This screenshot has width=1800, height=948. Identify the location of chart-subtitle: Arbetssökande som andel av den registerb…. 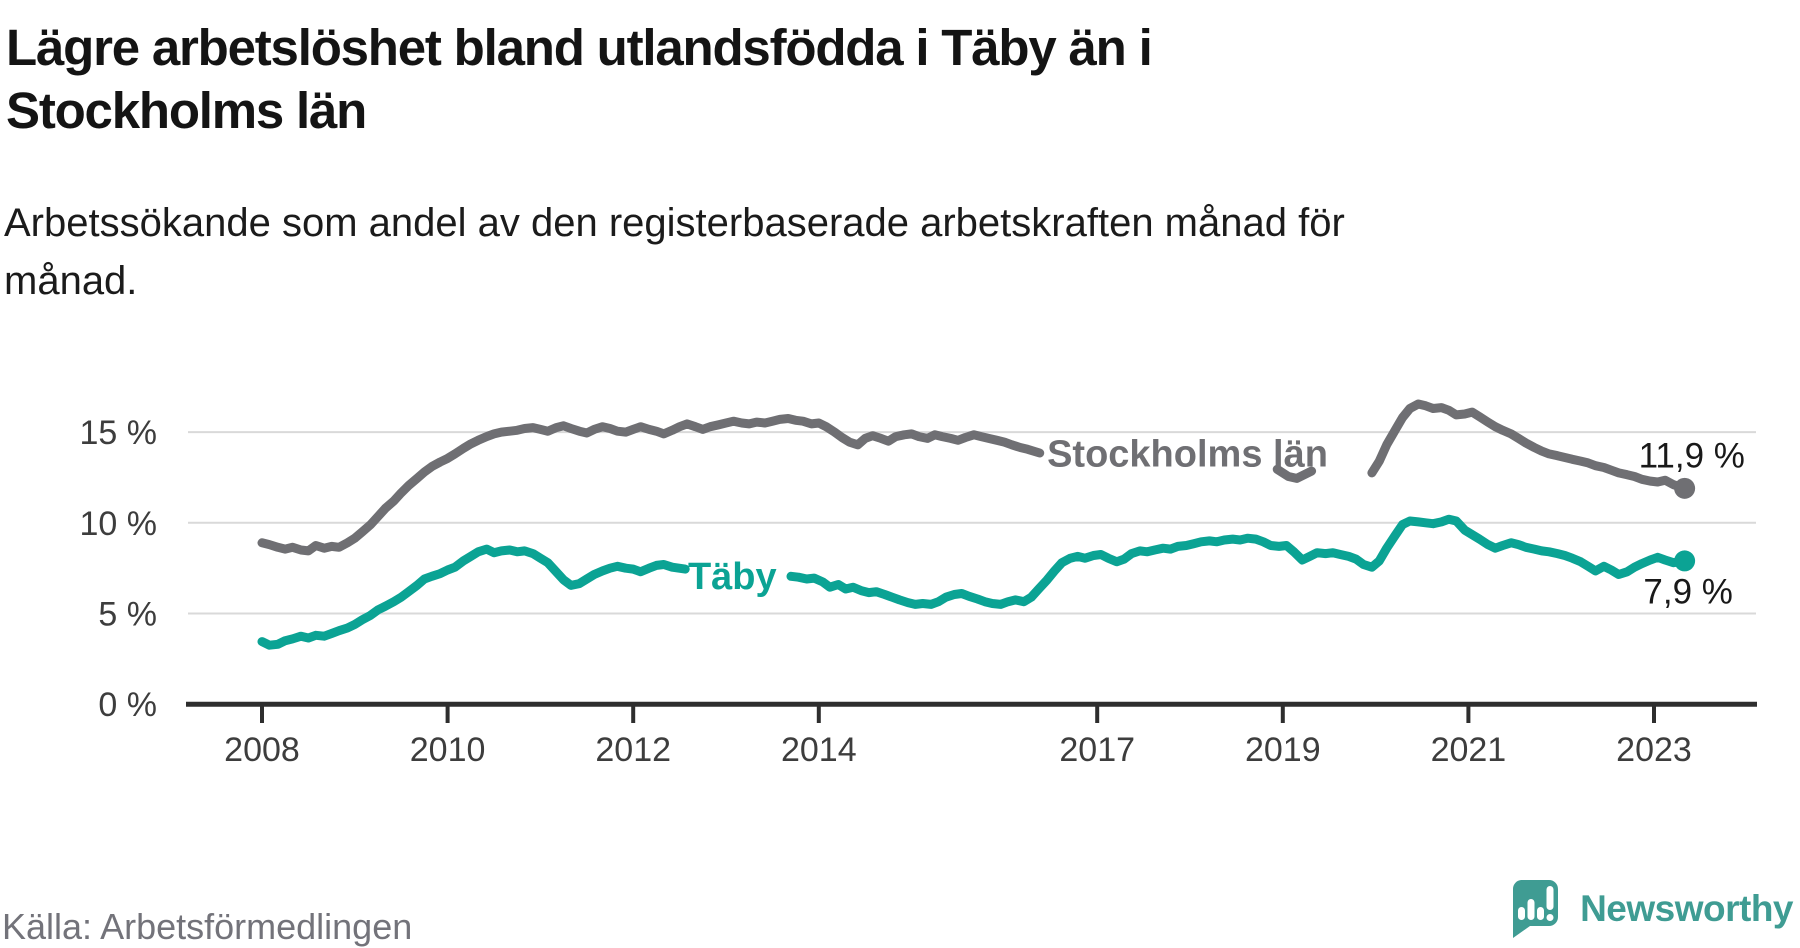
(674, 252).